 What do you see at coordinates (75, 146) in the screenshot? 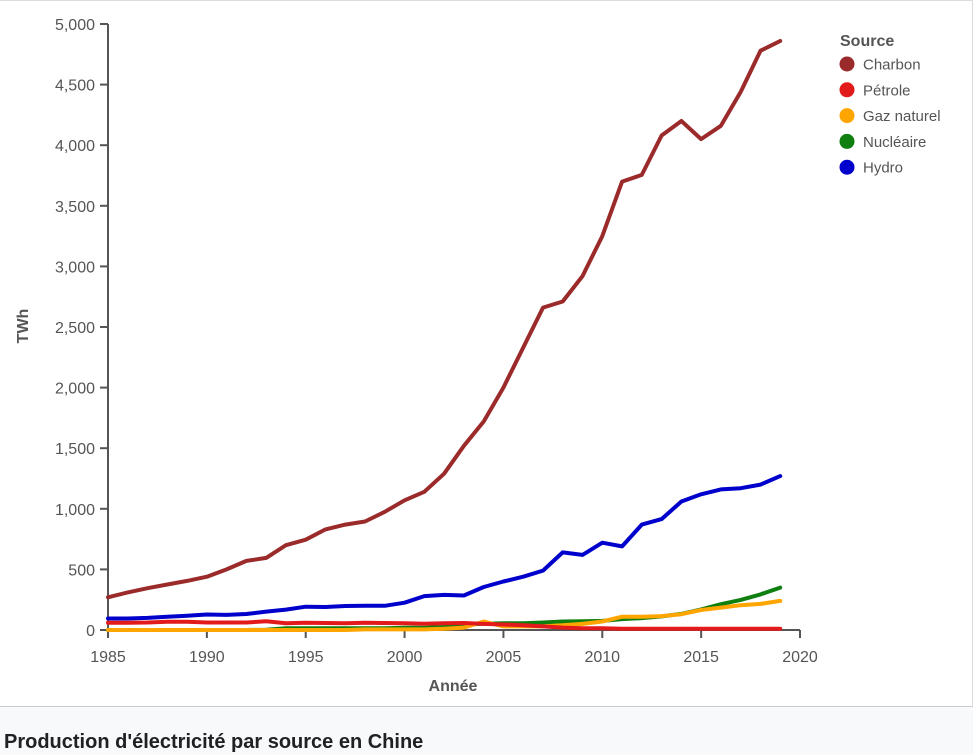
I see `y-tick-label: 4,000` at bounding box center [75, 146].